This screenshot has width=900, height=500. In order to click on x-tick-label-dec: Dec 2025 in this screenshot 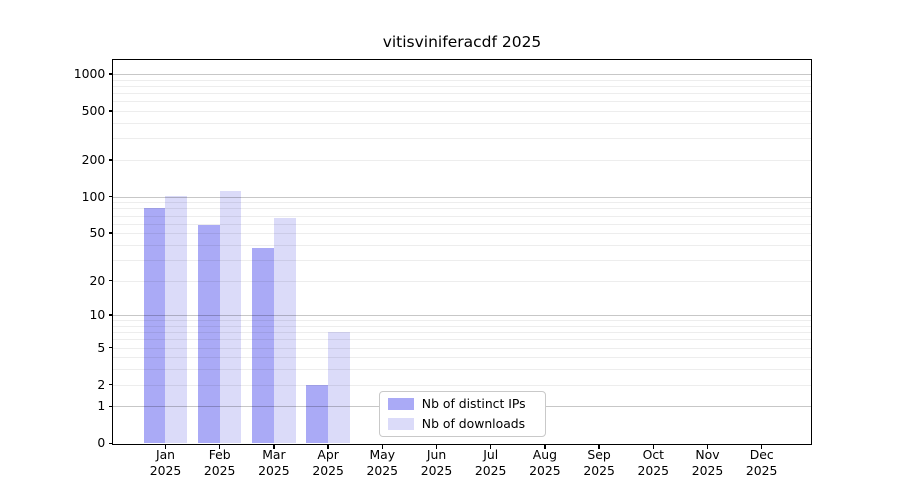, I will do `click(762, 462)`.